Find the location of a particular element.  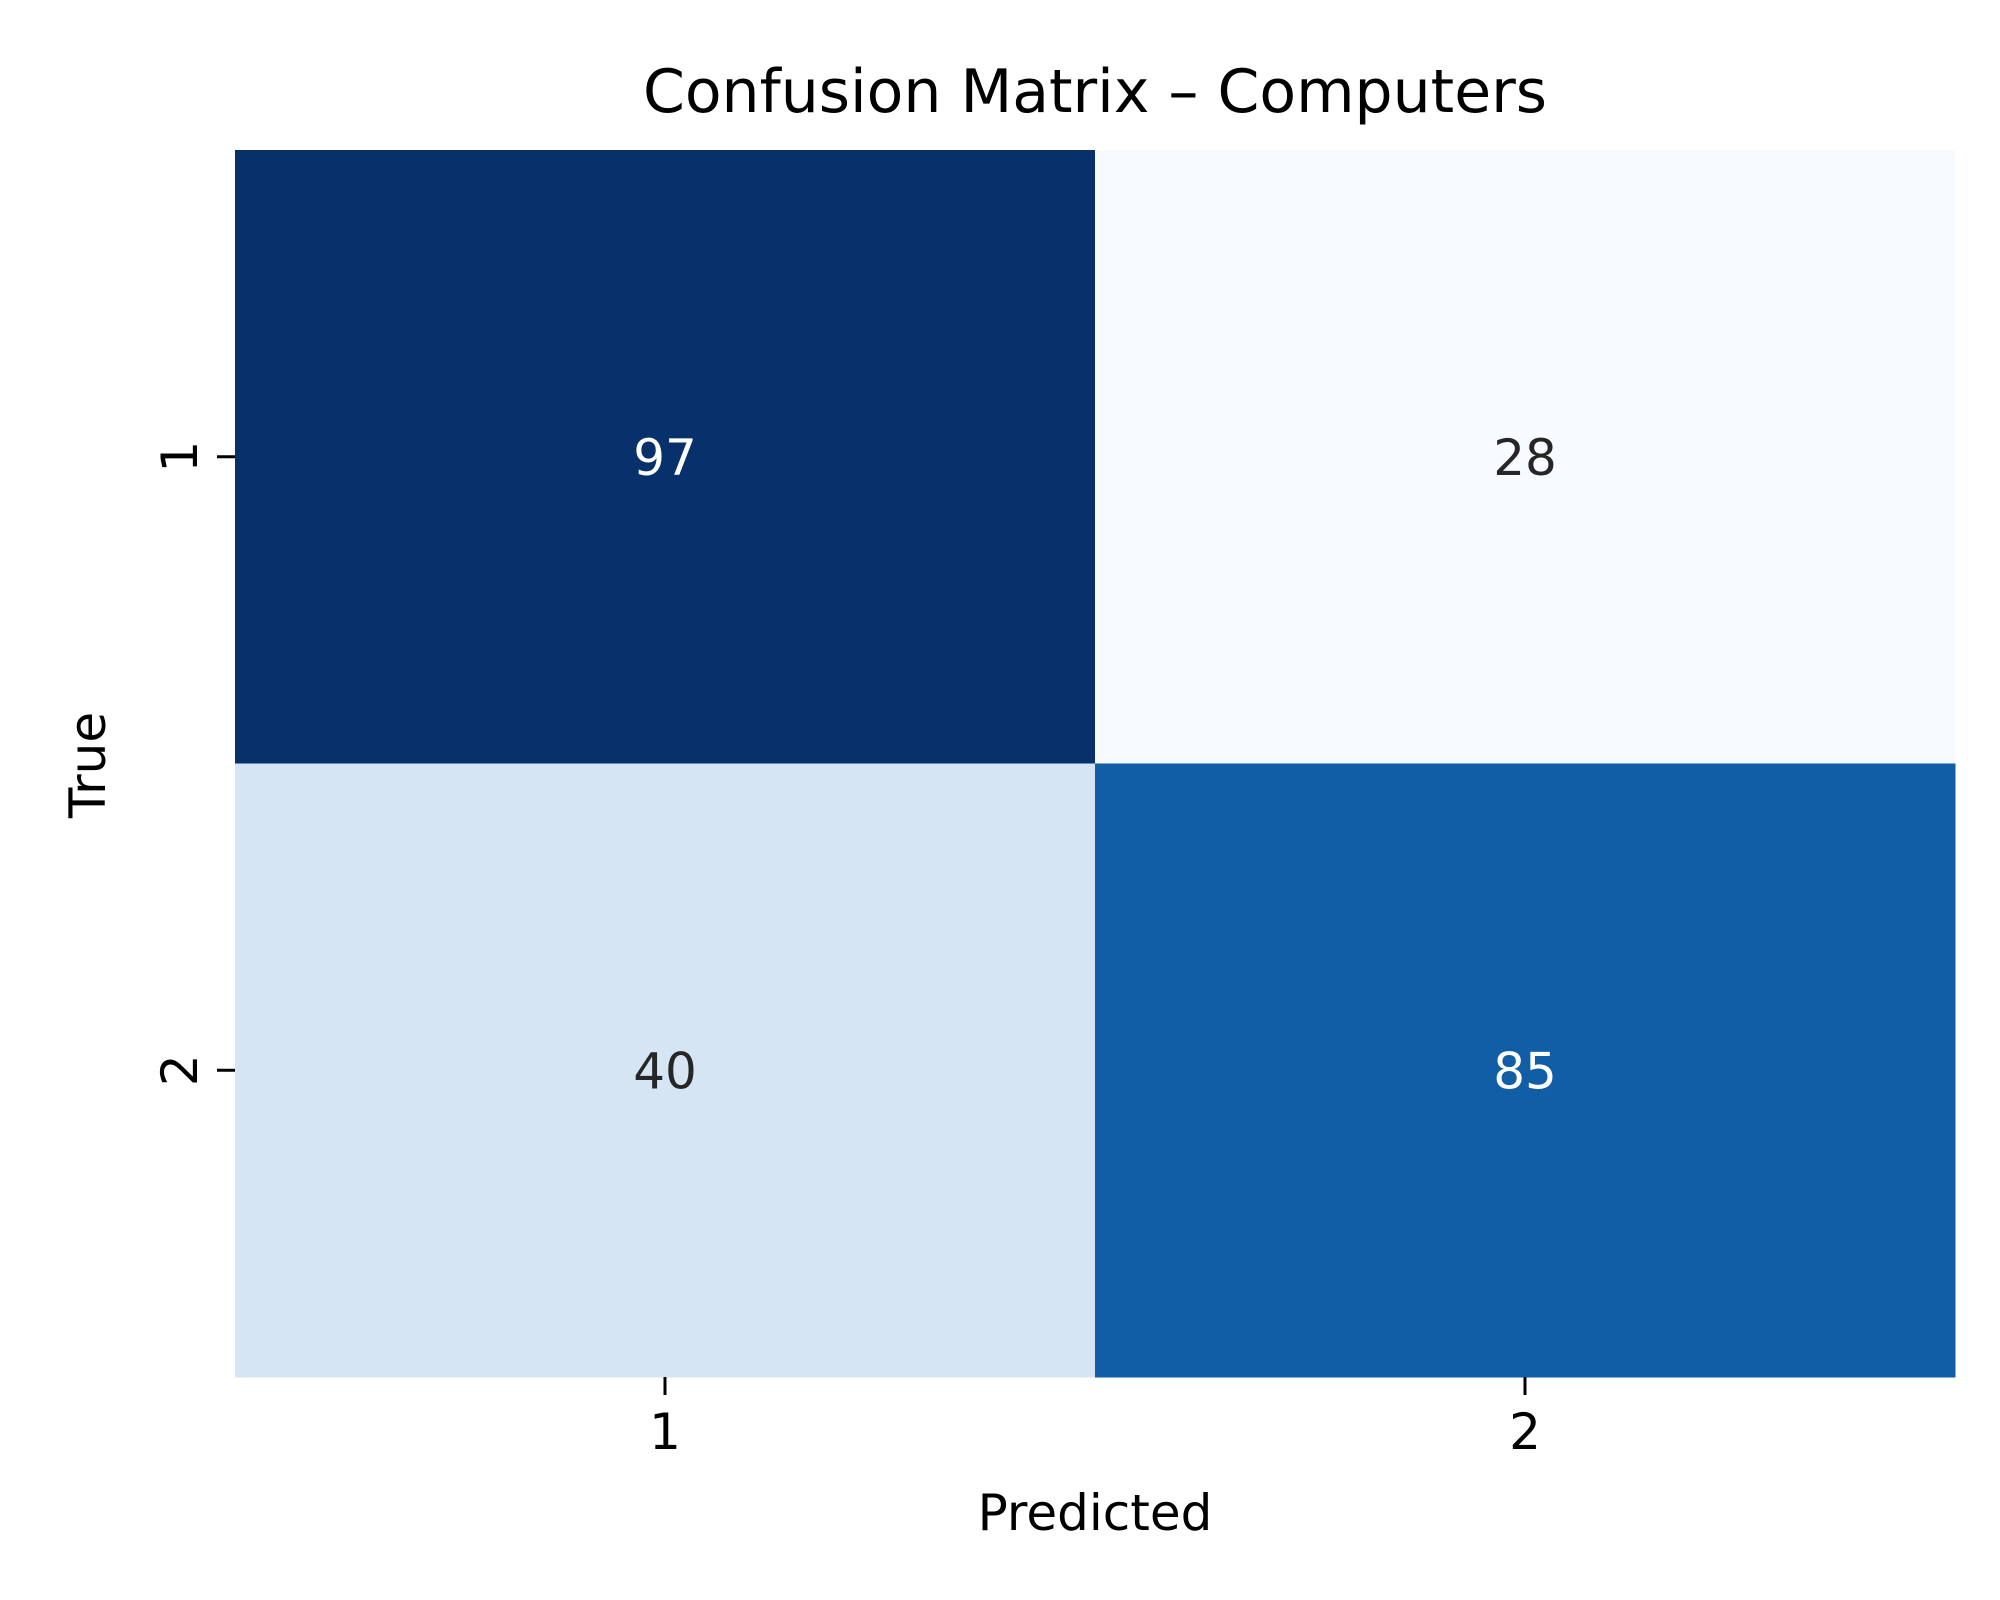

x-tick-label-1: 1 is located at coordinates (665, 1432).